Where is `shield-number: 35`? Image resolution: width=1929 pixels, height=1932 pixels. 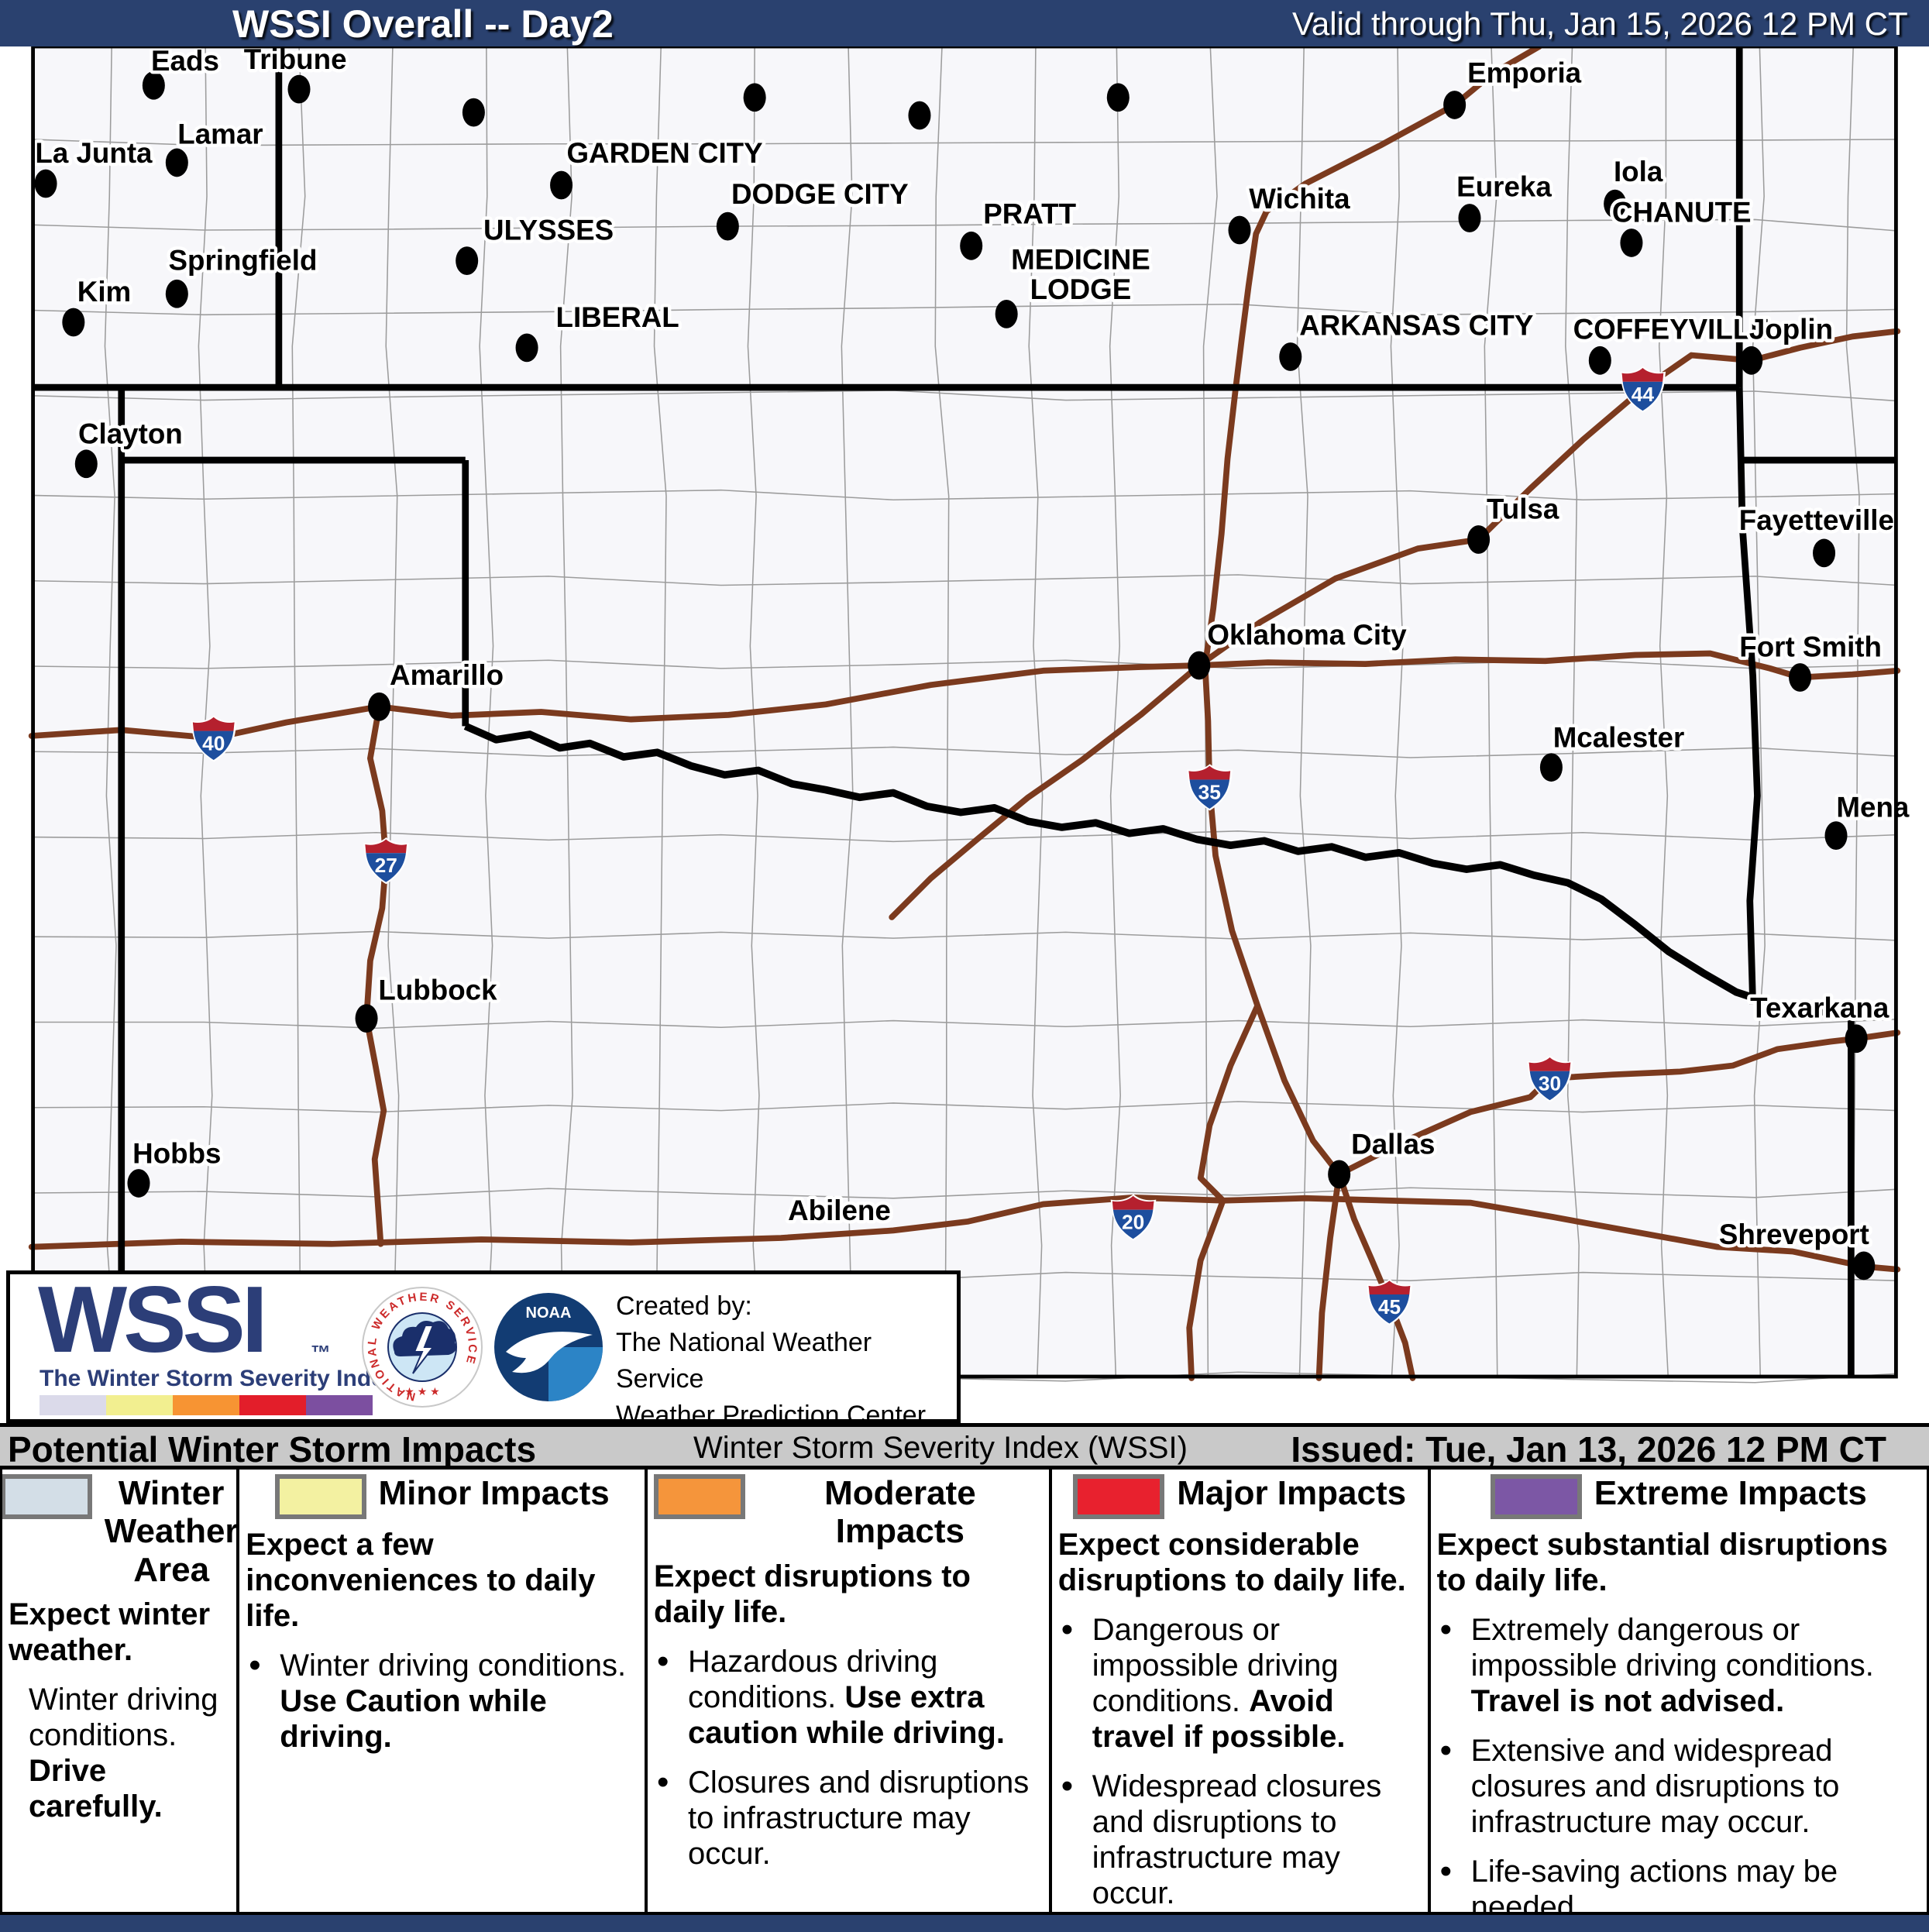 shield-number: 35 is located at coordinates (1209, 792).